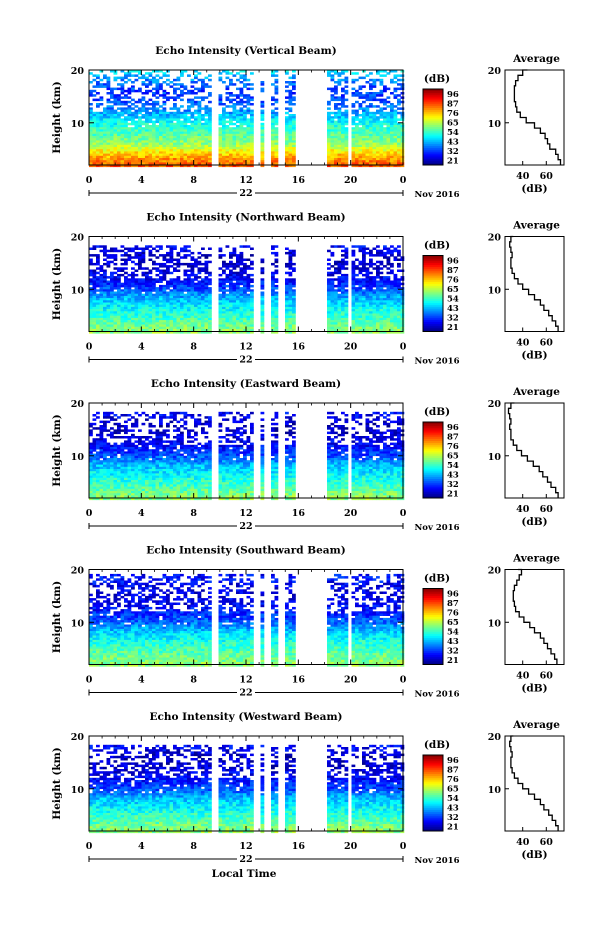 This screenshot has height=929, width=616. Describe the element at coordinates (403, 180) in the screenshot. I see `x-tick-label: 0` at that location.